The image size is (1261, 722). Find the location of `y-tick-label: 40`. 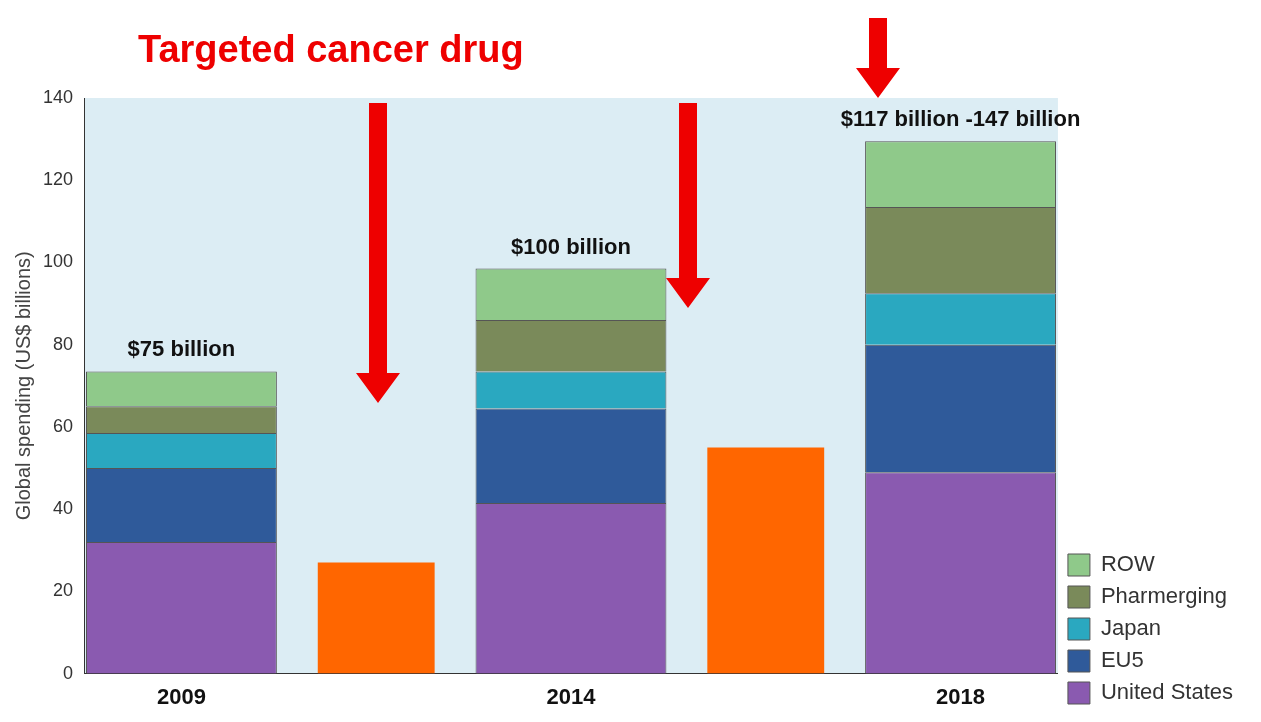

y-tick-label: 40 is located at coordinates (63, 508).